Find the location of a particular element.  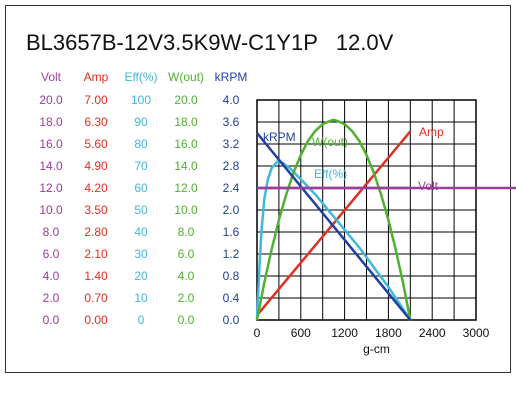

tick-label-wout: 12.0 is located at coordinates (186, 188).